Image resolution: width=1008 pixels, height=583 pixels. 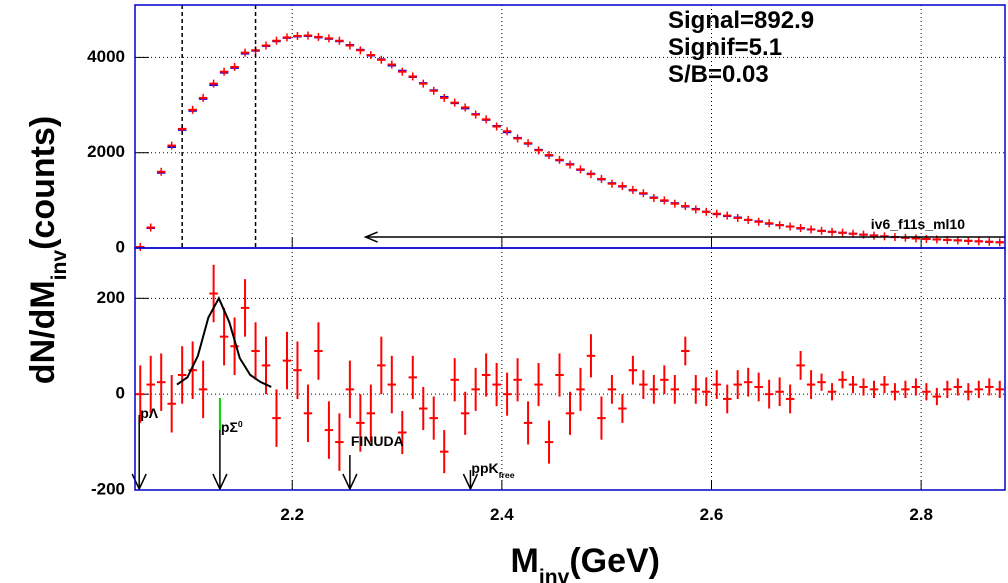 What do you see at coordinates (106, 151) in the screenshot?
I see `y-tick-label: 2000` at bounding box center [106, 151].